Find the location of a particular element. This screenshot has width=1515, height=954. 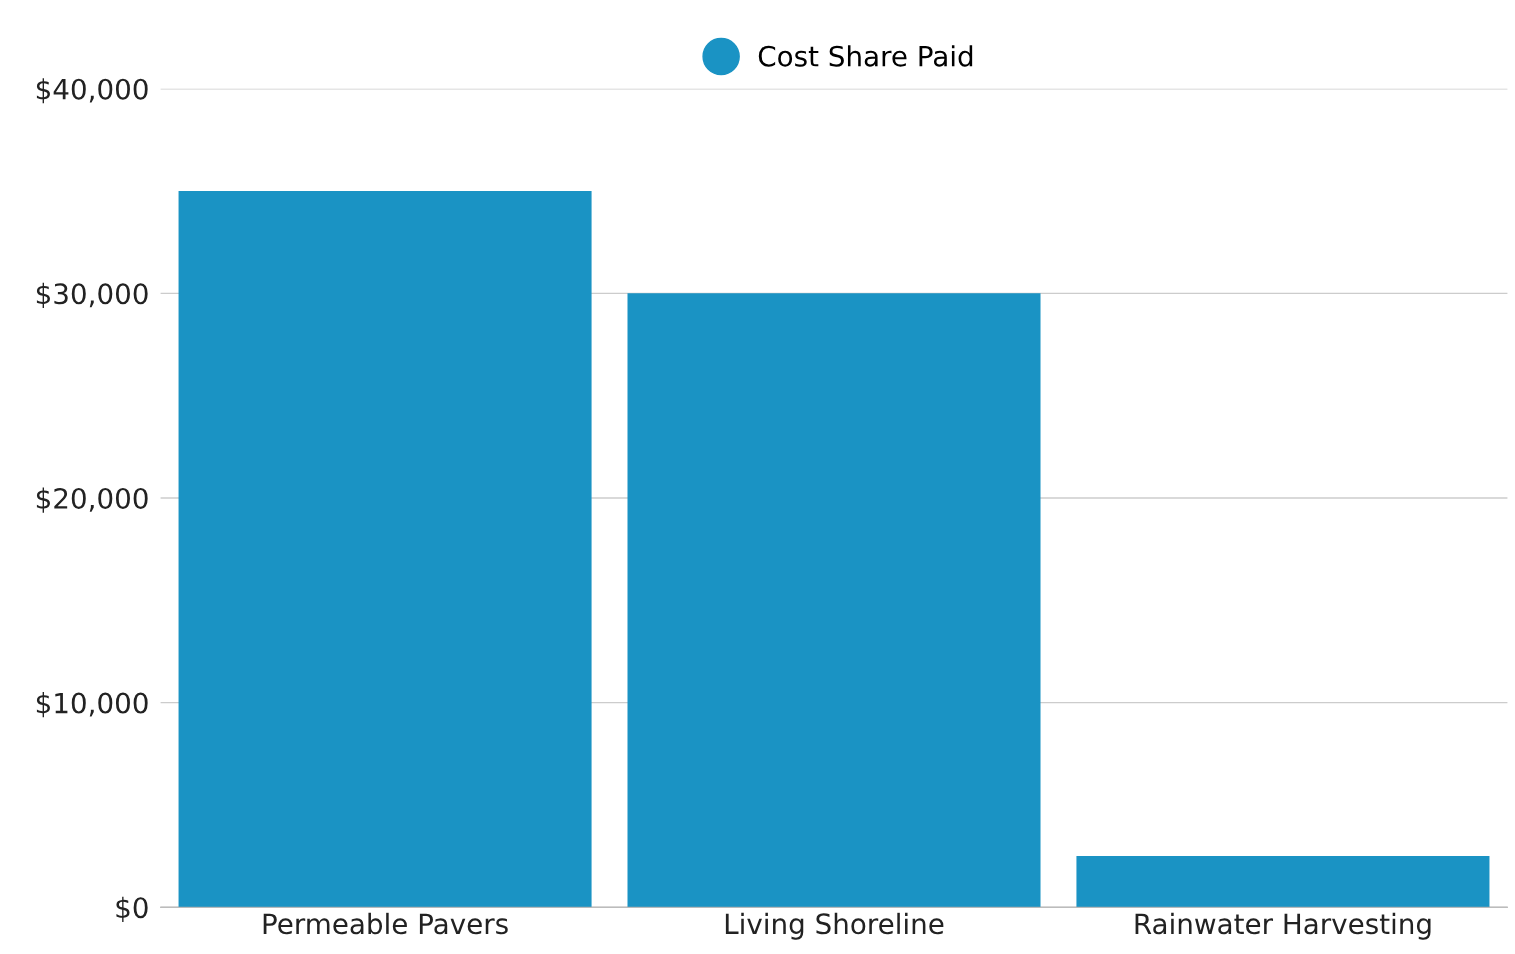

y-tick-label: $30,000 is located at coordinates (92, 295).